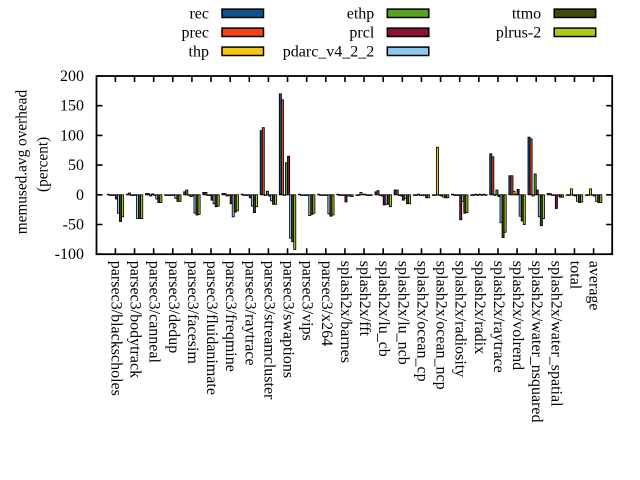  I want to click on svg-text: 150, so click(72, 106).